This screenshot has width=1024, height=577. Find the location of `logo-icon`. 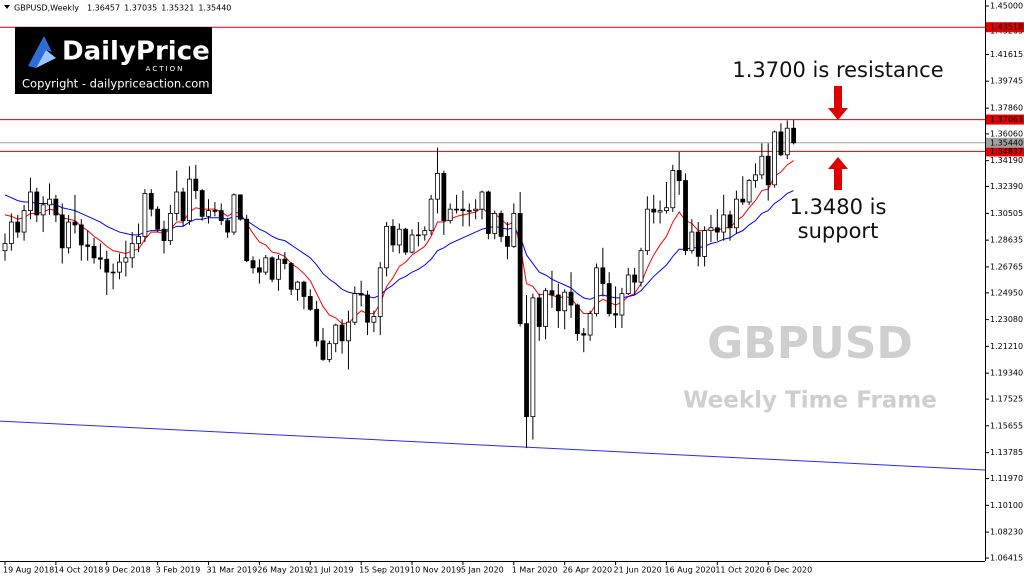

logo-icon is located at coordinates (40, 52).